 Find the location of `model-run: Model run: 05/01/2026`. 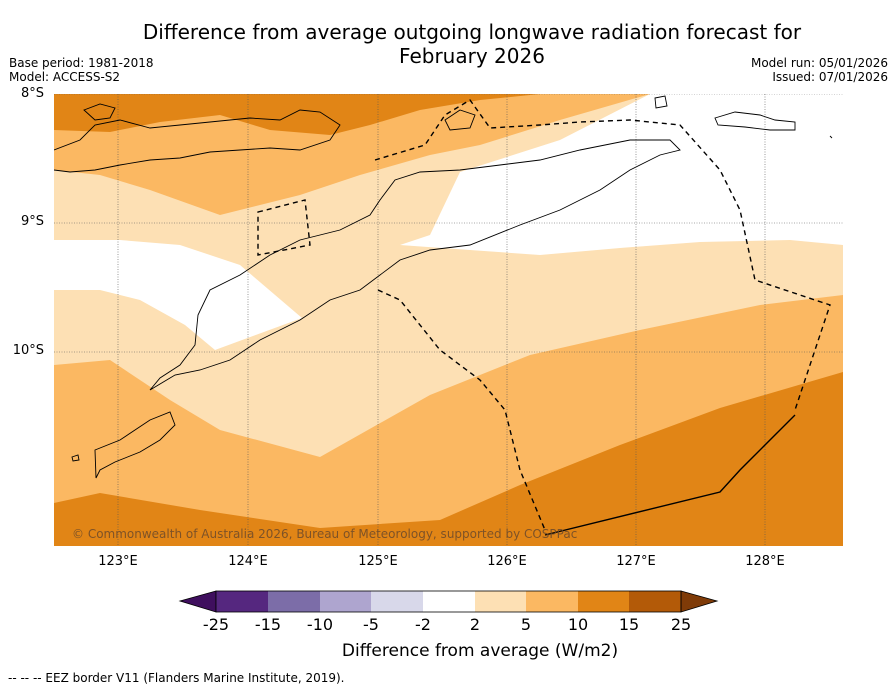

model-run: Model run: 05/01/2026 is located at coordinates (819, 63).